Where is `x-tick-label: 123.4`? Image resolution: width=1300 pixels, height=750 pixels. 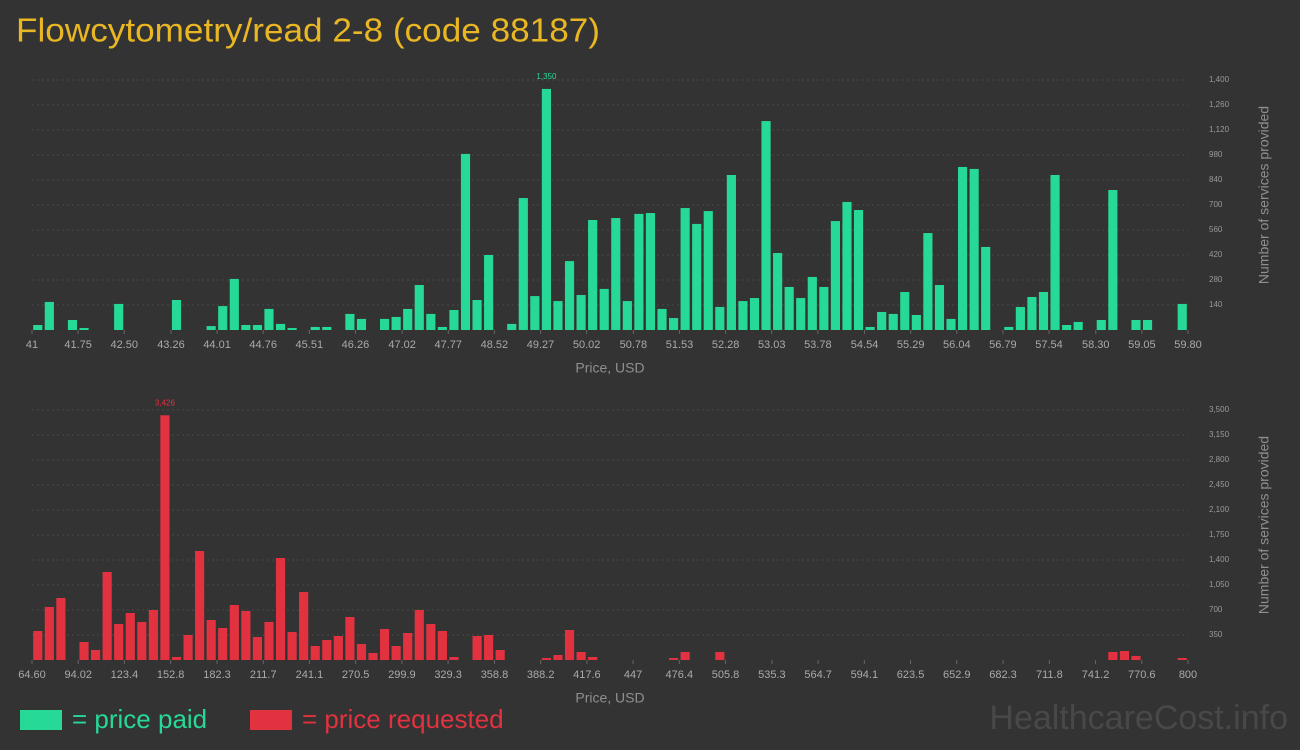 x-tick-label: 123.4 is located at coordinates (125, 675).